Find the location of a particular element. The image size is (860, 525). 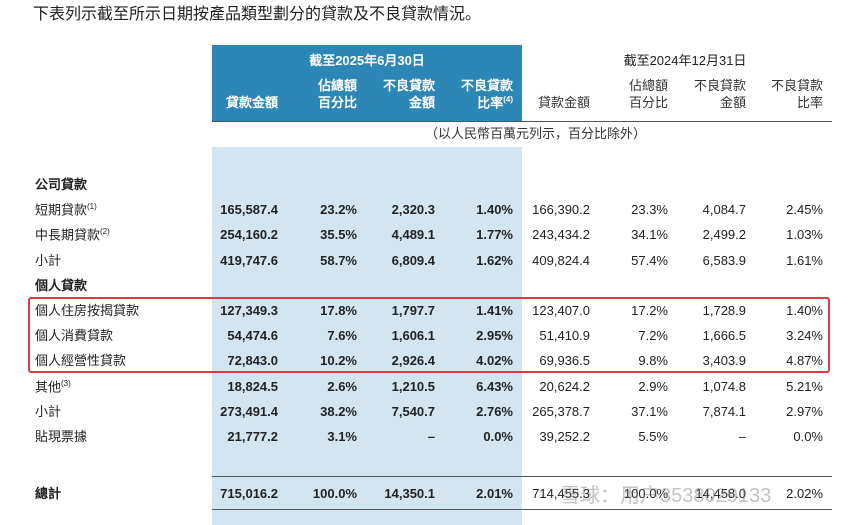

footnote-mark: (2) is located at coordinates (105, 232).